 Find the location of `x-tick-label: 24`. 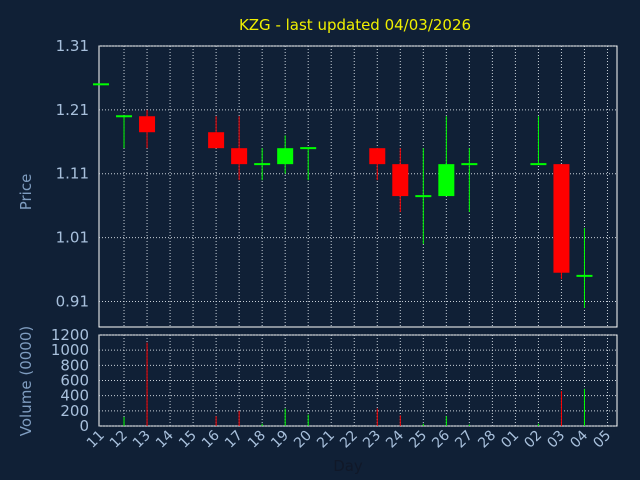

x-tick-label: 24 is located at coordinates (395, 439).